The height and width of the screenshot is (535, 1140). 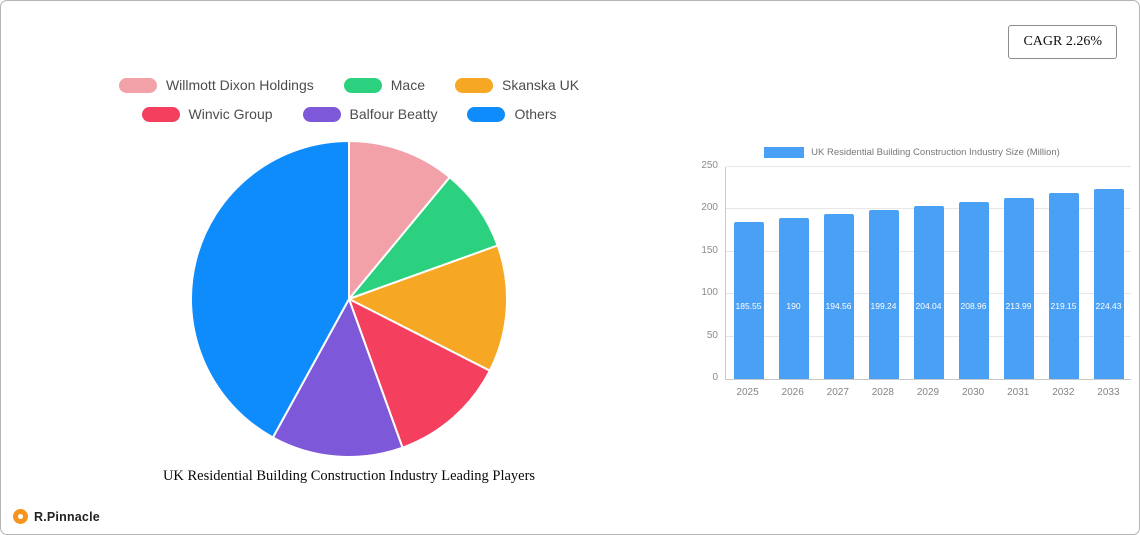 I want to click on bar-2029: 204.04, so click(x=928, y=292).